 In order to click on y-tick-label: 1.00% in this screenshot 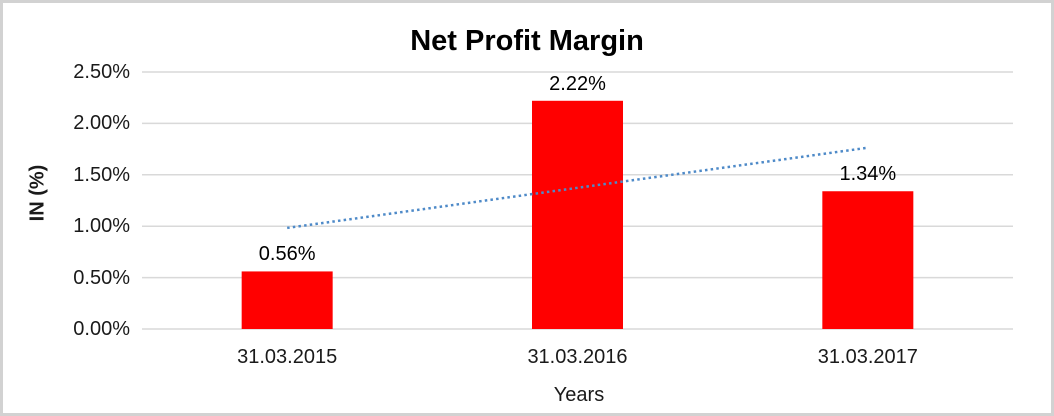, I will do `click(101, 226)`.